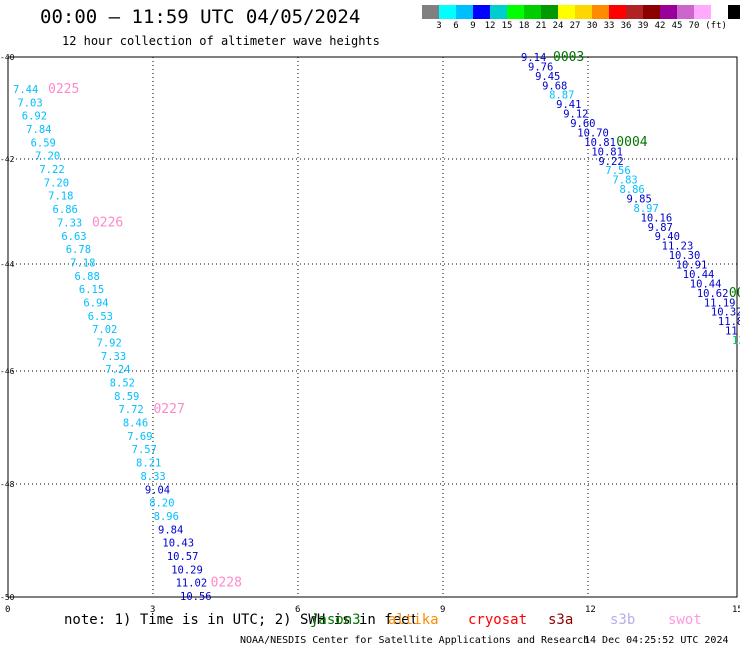  I want to click on legend-label: 9, so click(473, 26).